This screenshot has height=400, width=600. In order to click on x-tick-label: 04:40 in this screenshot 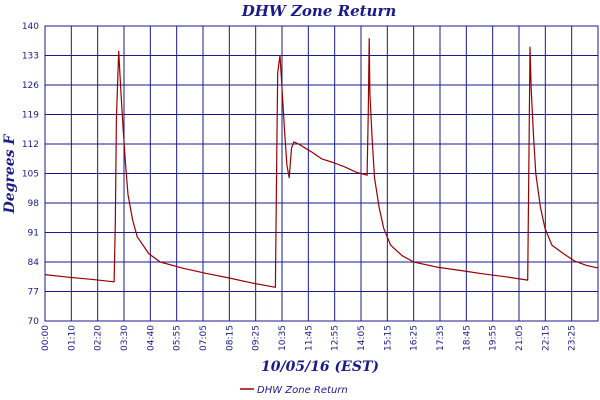, I will do `click(151, 338)`.